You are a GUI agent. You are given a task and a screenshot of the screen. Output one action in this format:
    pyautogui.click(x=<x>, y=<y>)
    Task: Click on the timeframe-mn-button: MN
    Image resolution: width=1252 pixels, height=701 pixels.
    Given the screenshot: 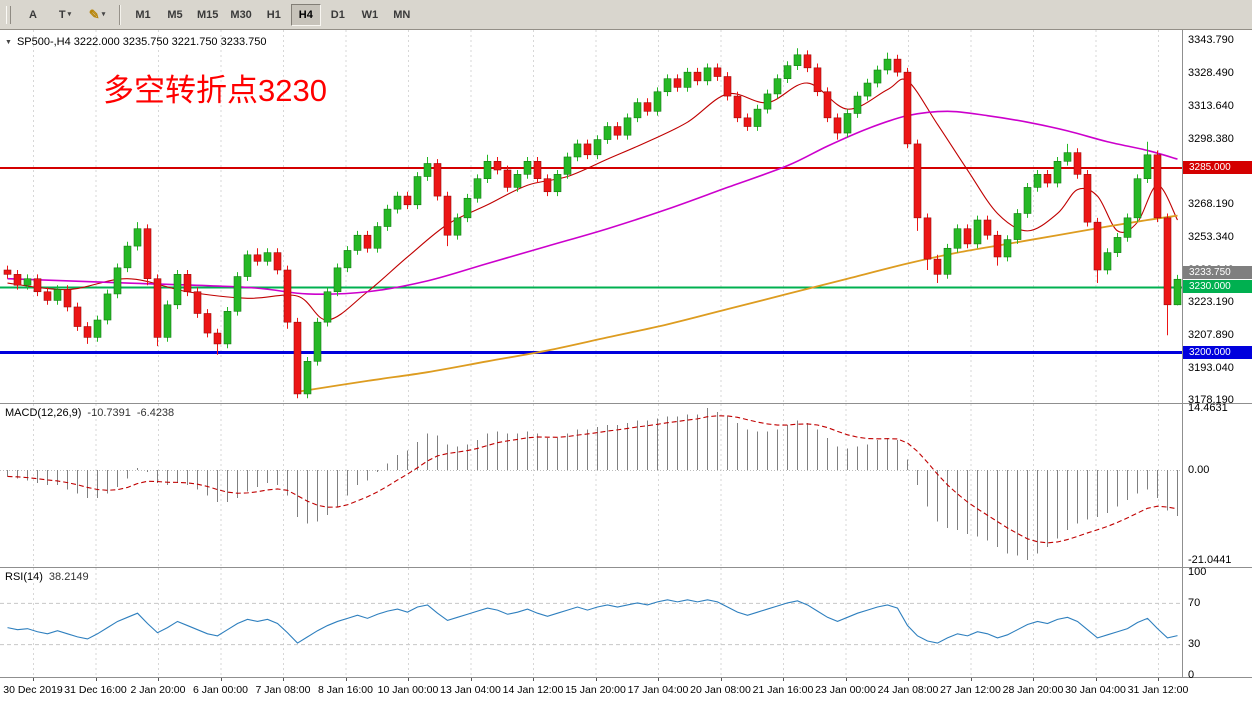 What is the action you would take?
    pyautogui.click(x=402, y=14)
    